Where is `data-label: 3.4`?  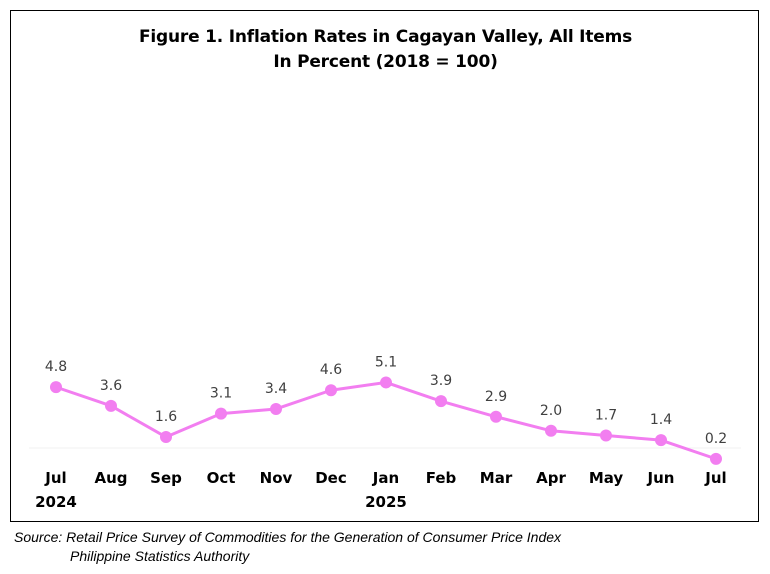
data-label: 3.4 is located at coordinates (276, 389).